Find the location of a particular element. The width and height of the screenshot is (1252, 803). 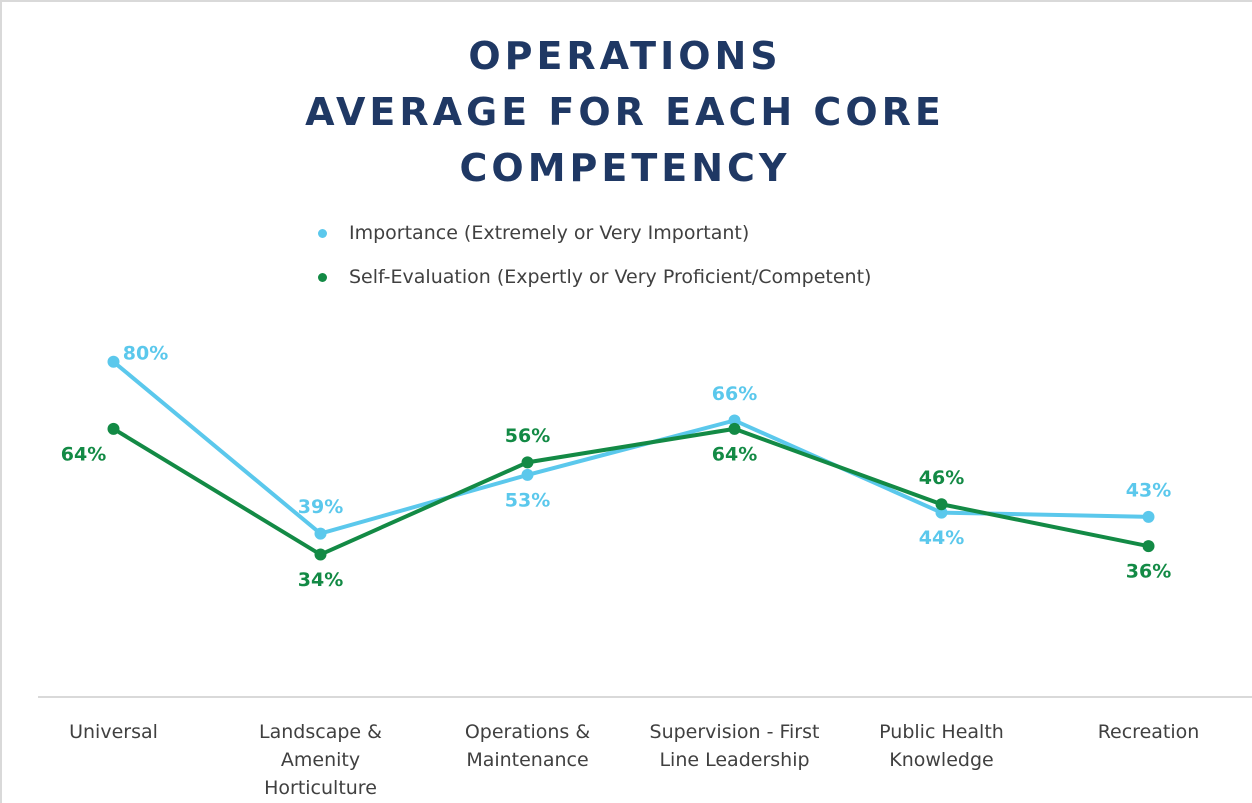

data-label: 80% is located at coordinates (145, 353).